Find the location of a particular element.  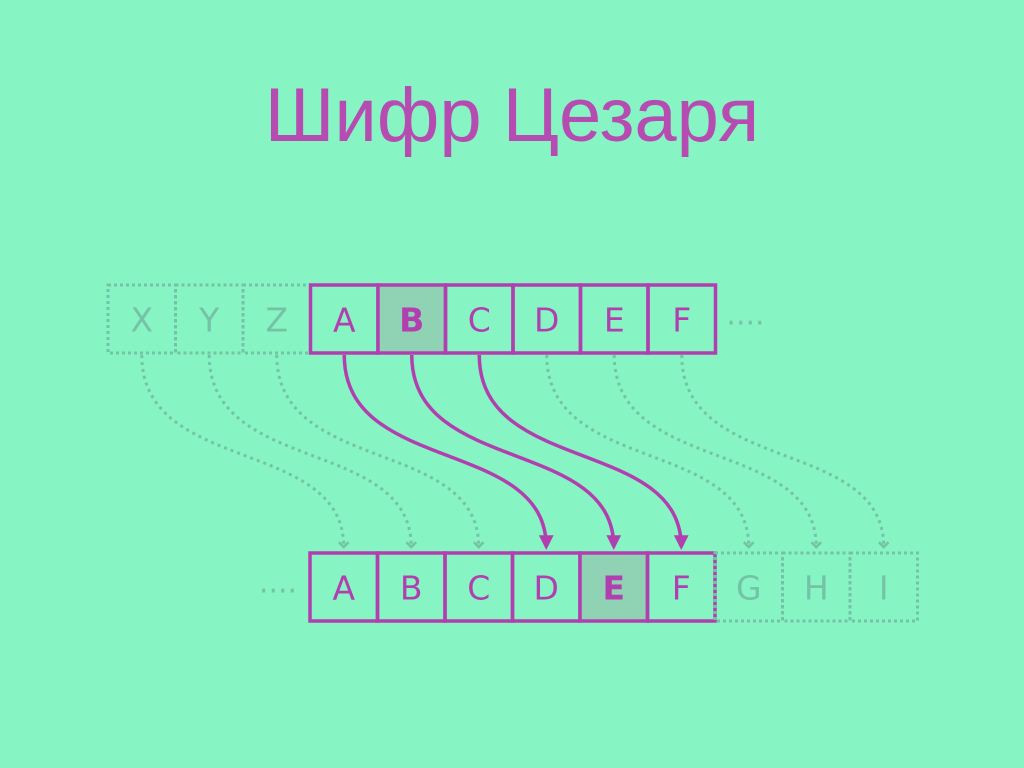

top-cell-b: B is located at coordinates (412, 319).